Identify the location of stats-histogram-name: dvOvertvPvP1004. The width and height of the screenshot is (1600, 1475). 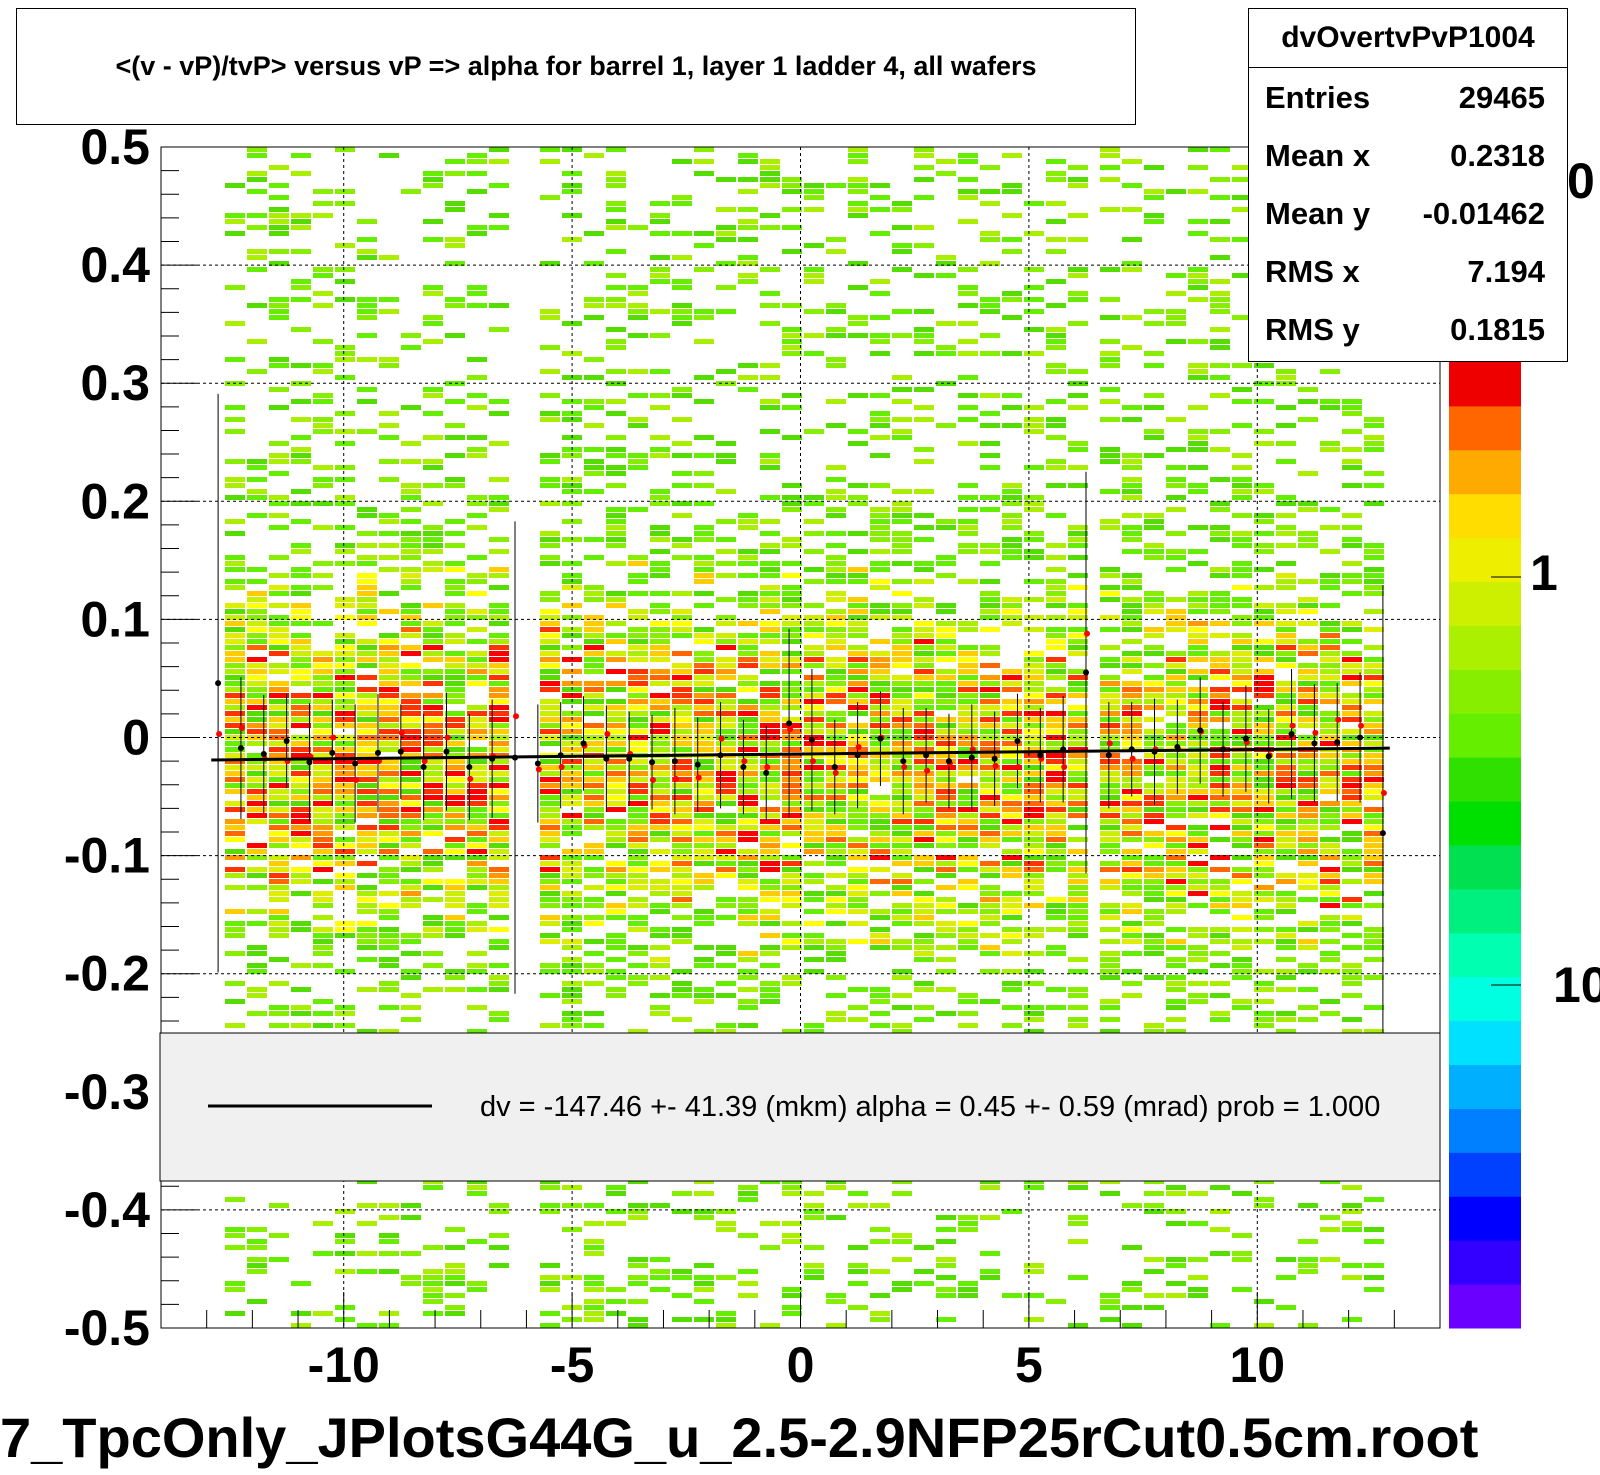
(1408, 38).